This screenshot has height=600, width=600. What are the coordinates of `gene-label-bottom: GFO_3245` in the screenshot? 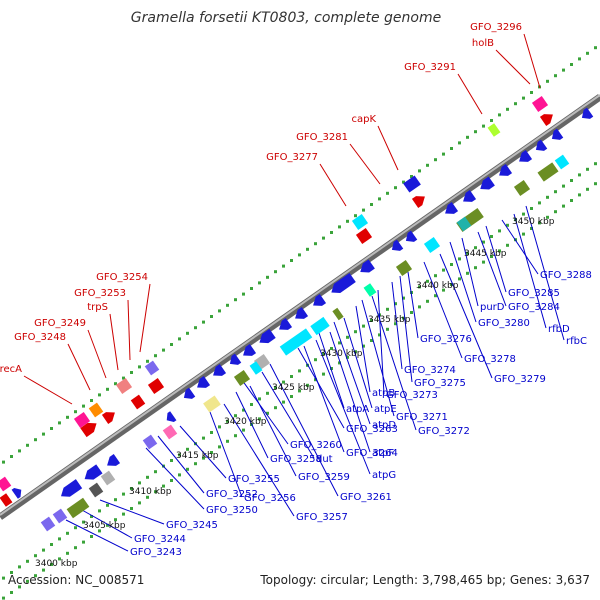 It's located at (192, 525).